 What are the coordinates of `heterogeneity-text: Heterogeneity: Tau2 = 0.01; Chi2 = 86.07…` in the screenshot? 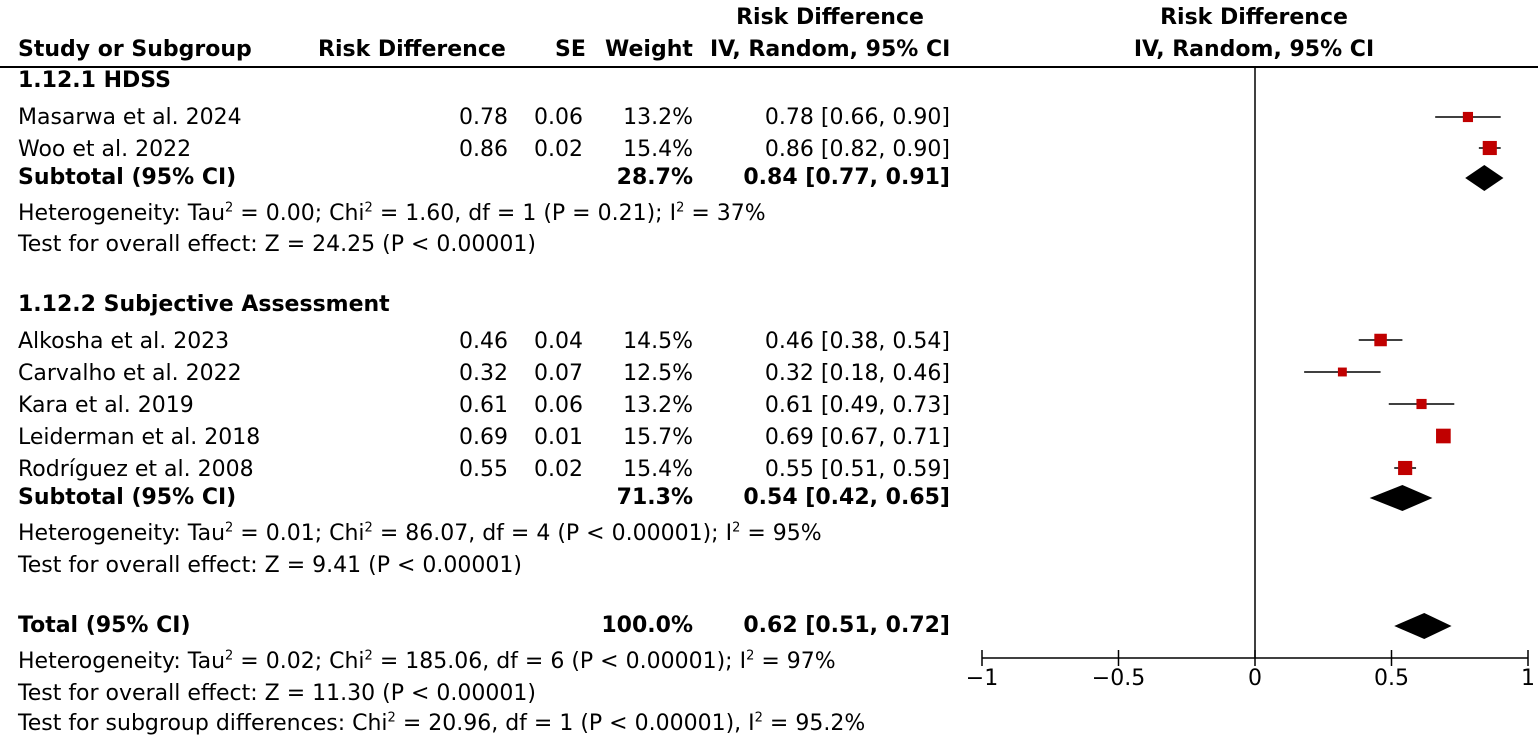 It's located at (420, 533).